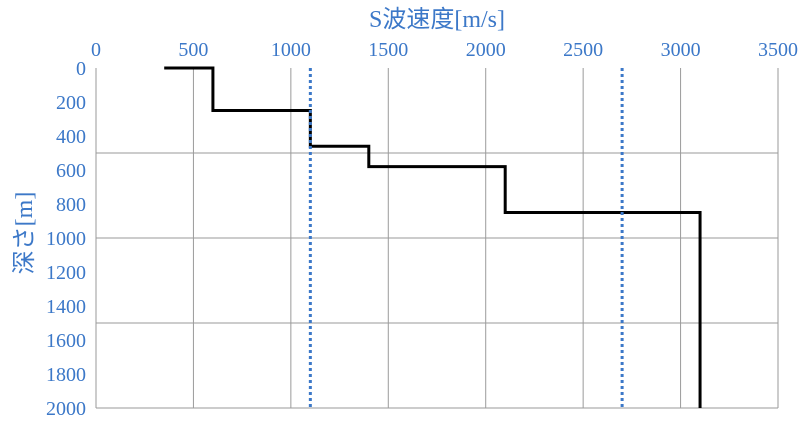 The width and height of the screenshot is (810, 431). What do you see at coordinates (583, 50) in the screenshot?
I see `x-tick-label-5: 2500` at bounding box center [583, 50].